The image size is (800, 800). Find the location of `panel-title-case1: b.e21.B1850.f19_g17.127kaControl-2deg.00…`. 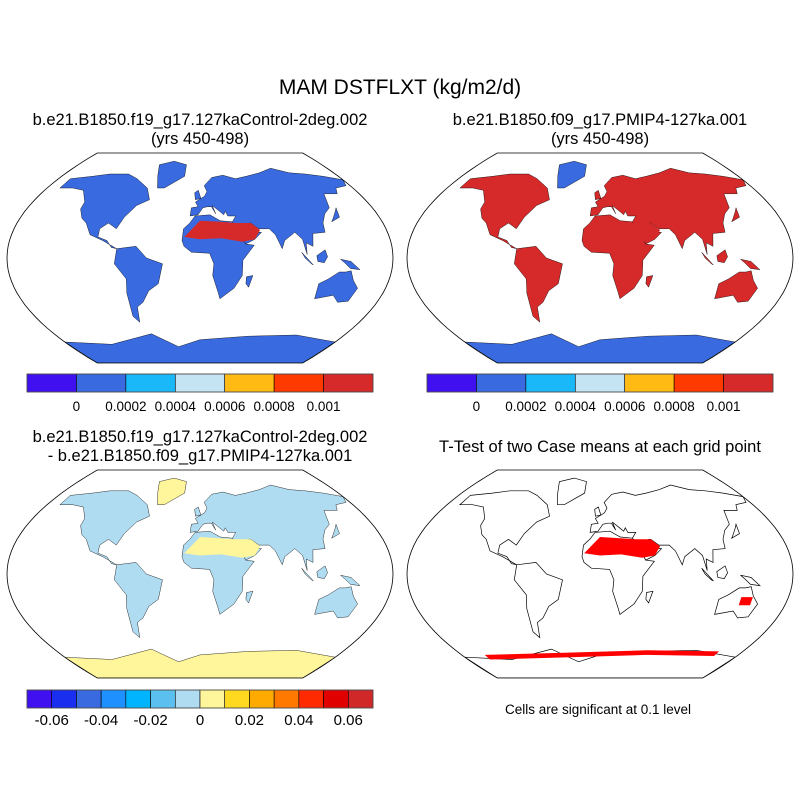

panel-title-case1: b.e21.B1850.f19_g17.127kaControl-2deg.00… is located at coordinates (200, 130).